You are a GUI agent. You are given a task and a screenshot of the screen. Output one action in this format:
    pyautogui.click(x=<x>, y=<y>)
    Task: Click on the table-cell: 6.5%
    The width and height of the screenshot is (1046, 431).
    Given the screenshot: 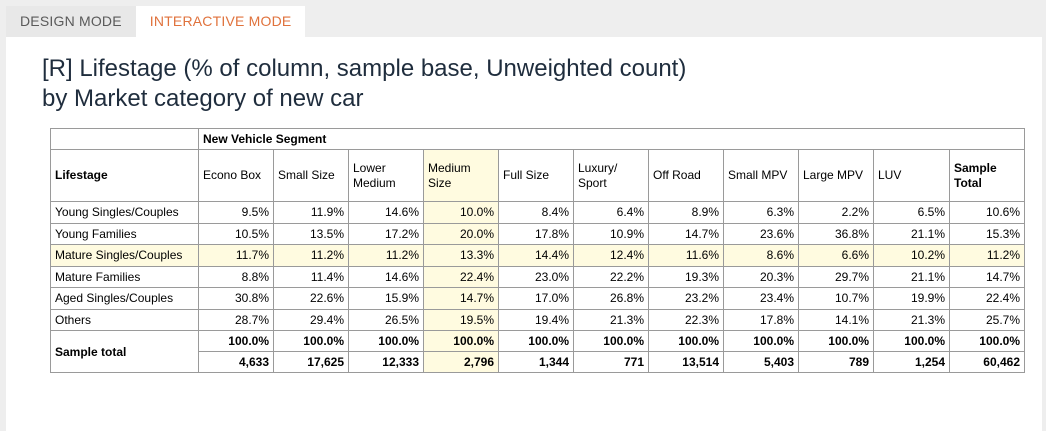 What is the action you would take?
    pyautogui.click(x=911, y=212)
    